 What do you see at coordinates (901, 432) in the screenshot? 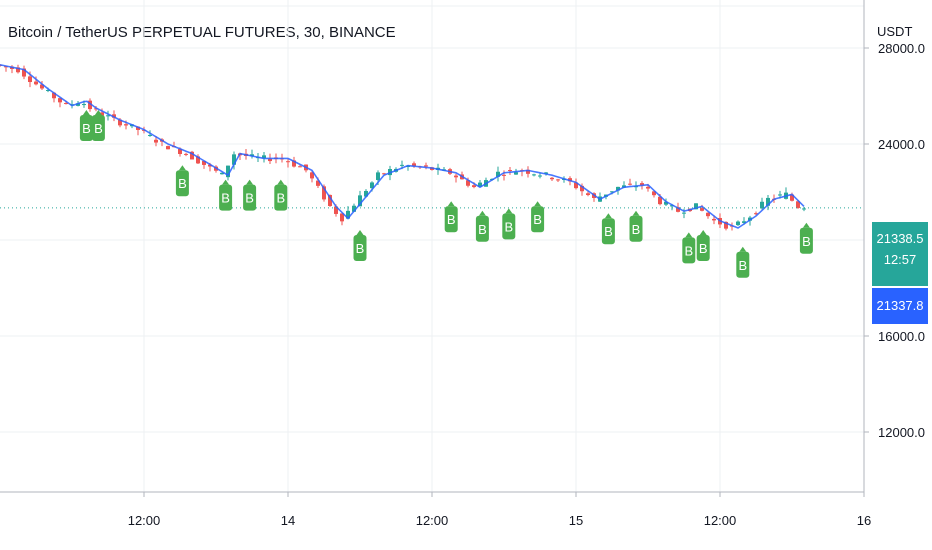
I see `price-tick-label: 12000.0` at bounding box center [901, 432].